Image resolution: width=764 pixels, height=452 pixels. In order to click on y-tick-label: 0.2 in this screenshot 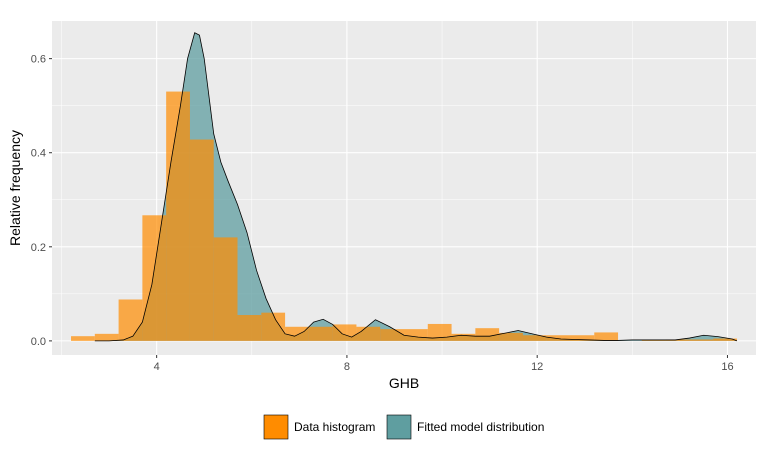, I will do `click(38, 248)`.